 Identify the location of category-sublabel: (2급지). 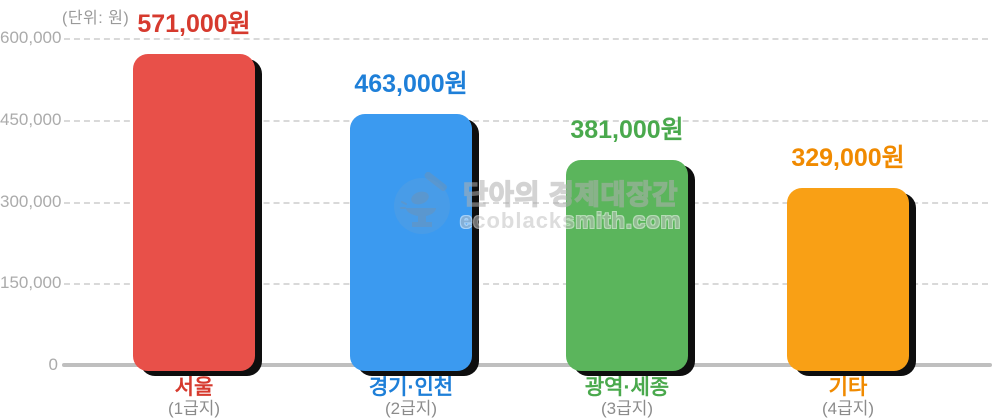
(411, 408).